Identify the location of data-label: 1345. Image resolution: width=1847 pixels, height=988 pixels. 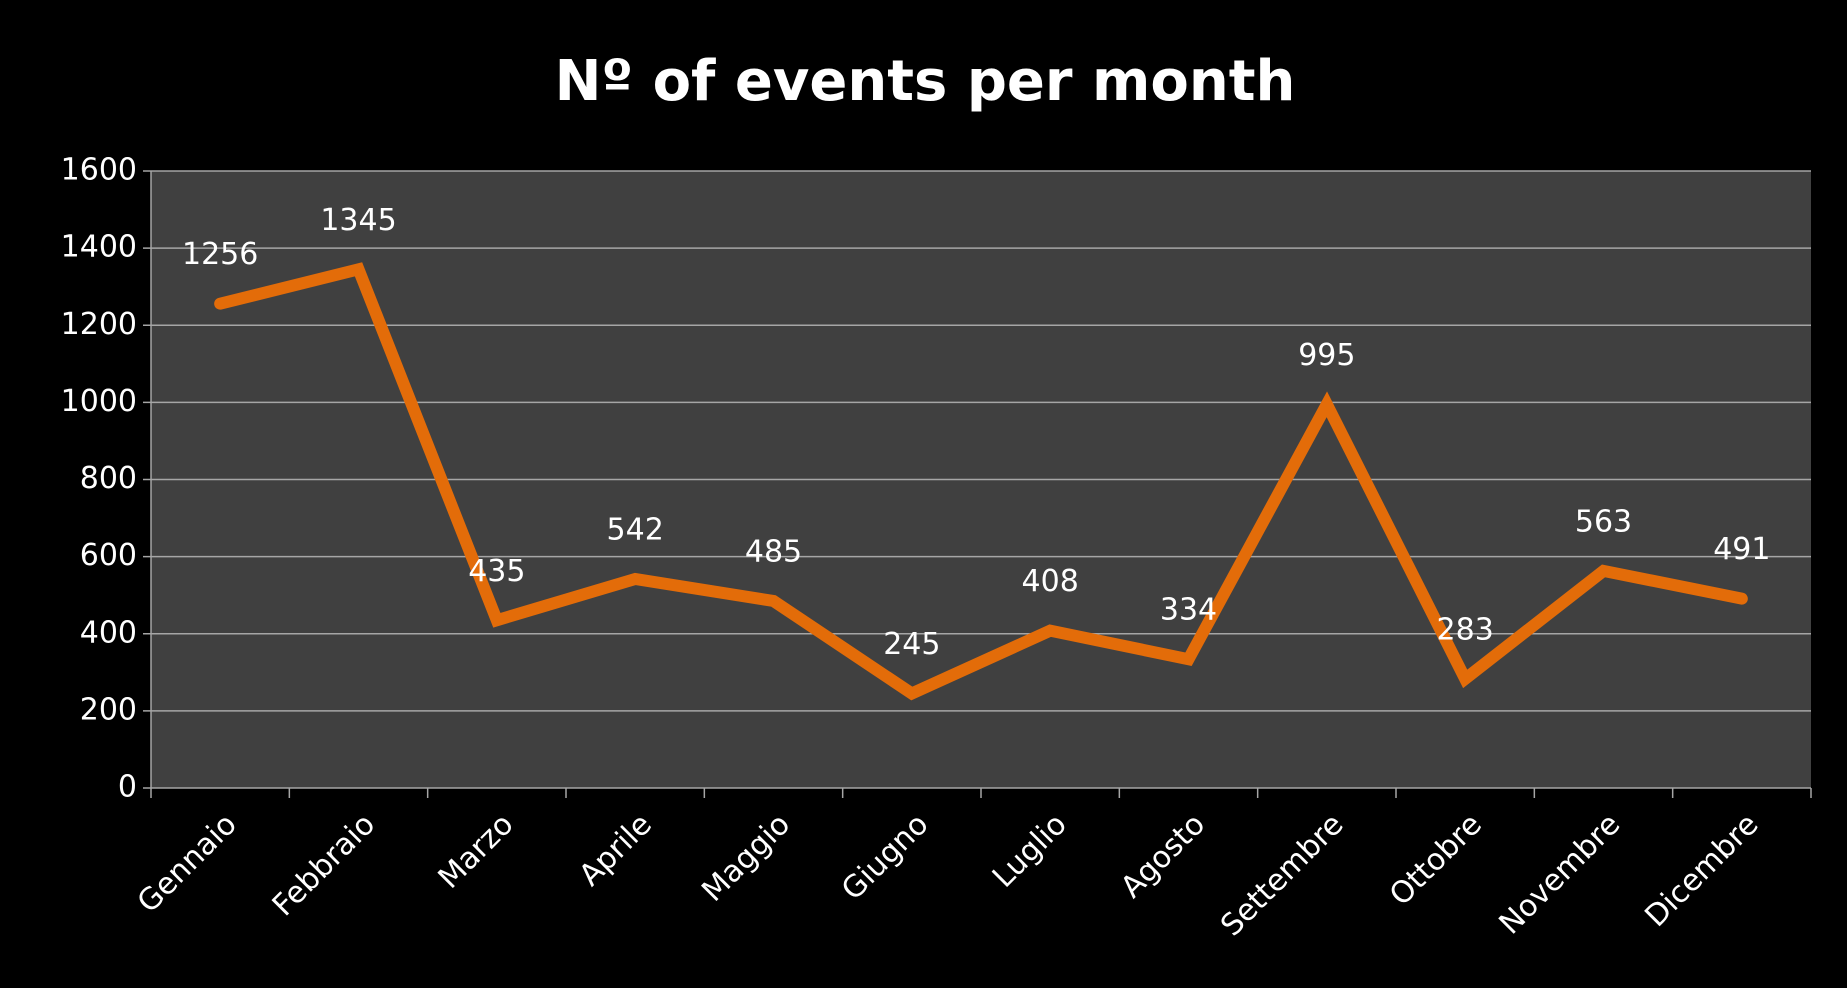
(358, 220).